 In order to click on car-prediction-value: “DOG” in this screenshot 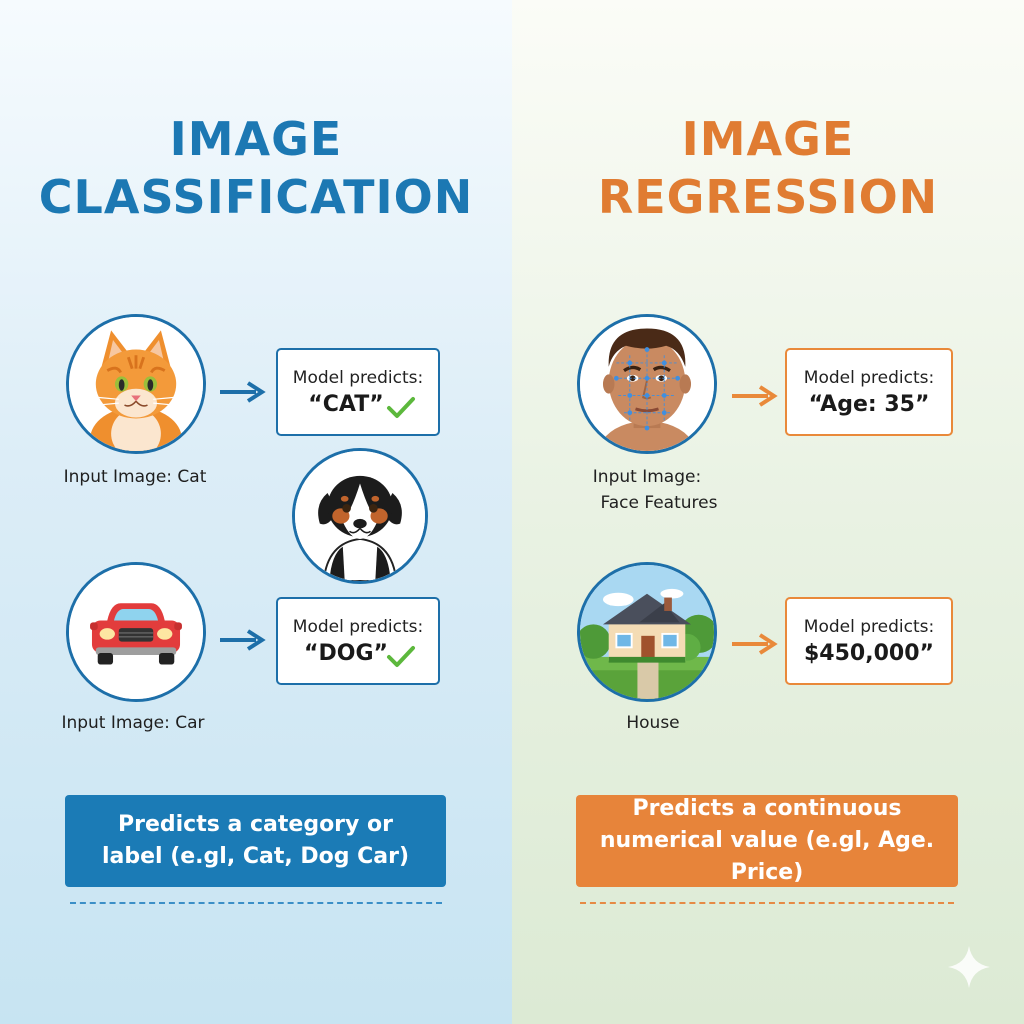, I will do `click(346, 653)`.